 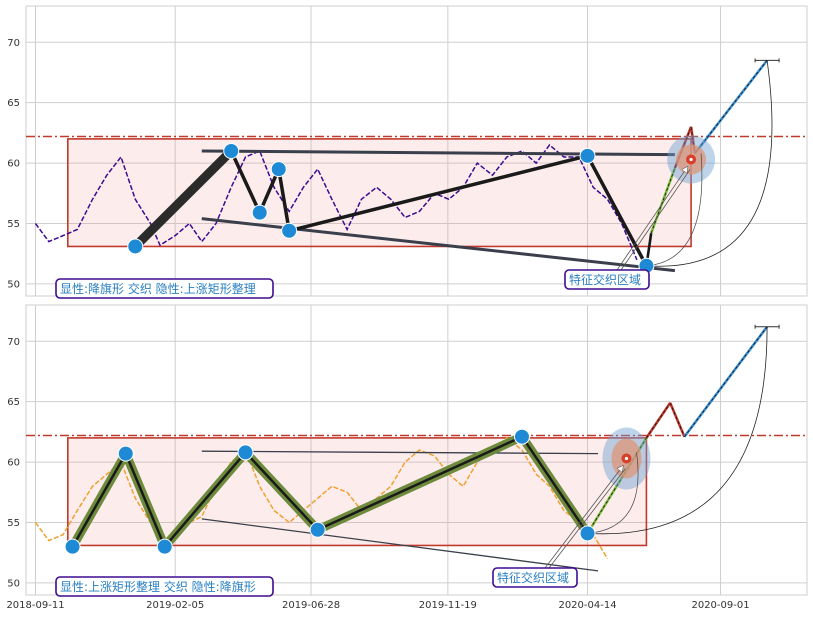 What do you see at coordinates (587, 605) in the screenshot?
I see `x-tick-label: 2020-04-14` at bounding box center [587, 605].